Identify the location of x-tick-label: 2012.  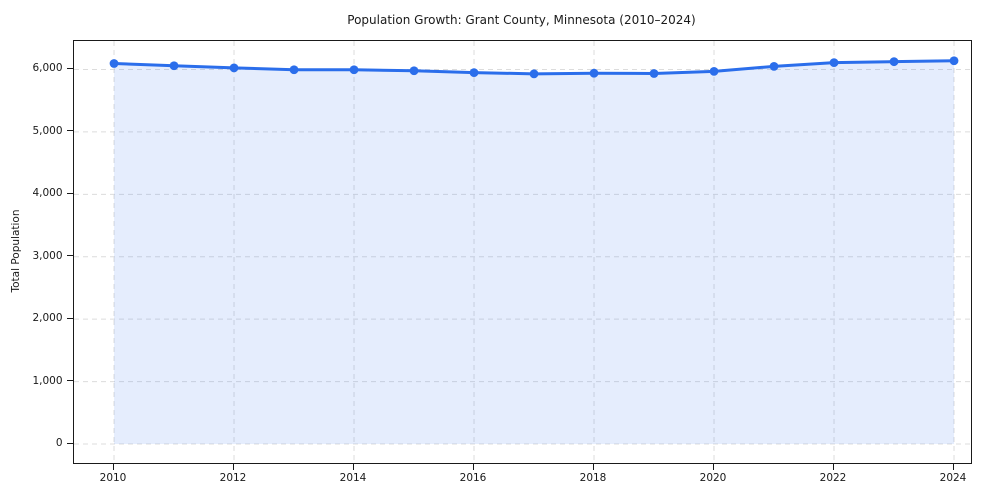
(233, 478).